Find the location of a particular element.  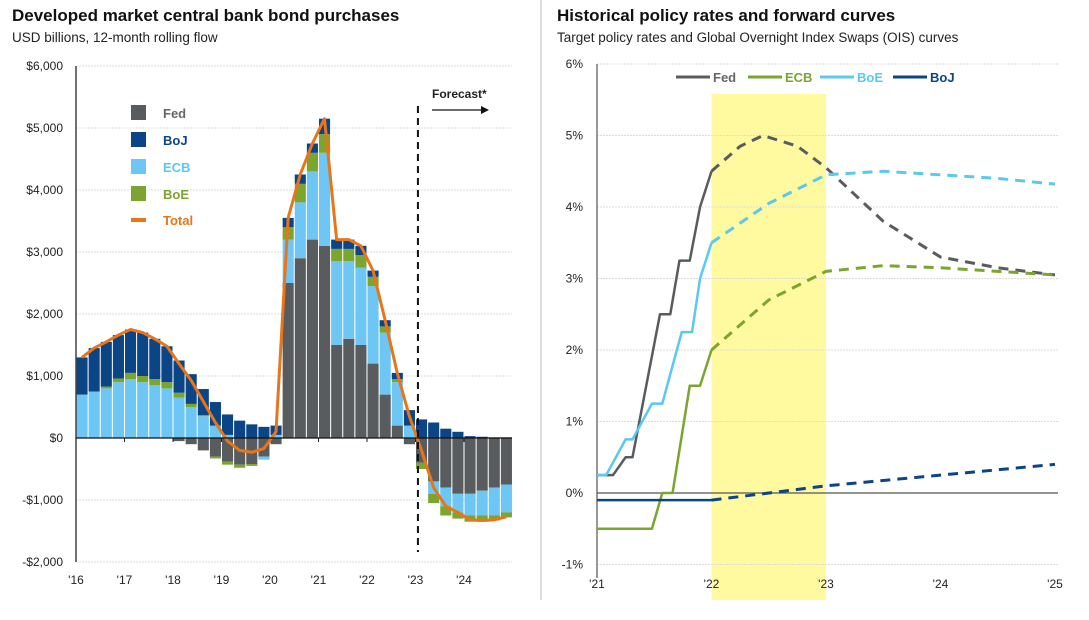

x-tick-label: '23 is located at coordinates (826, 584).